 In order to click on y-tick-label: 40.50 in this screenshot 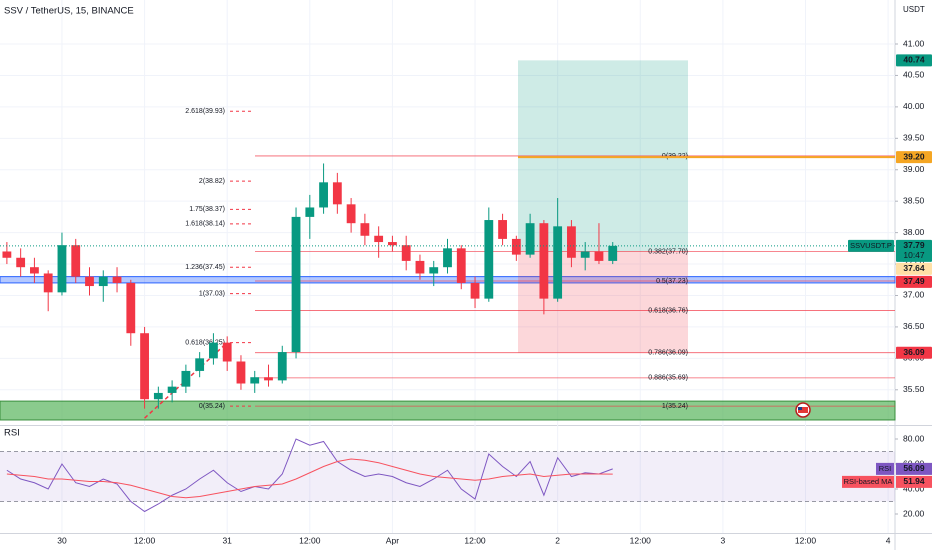, I will do `click(914, 75)`.